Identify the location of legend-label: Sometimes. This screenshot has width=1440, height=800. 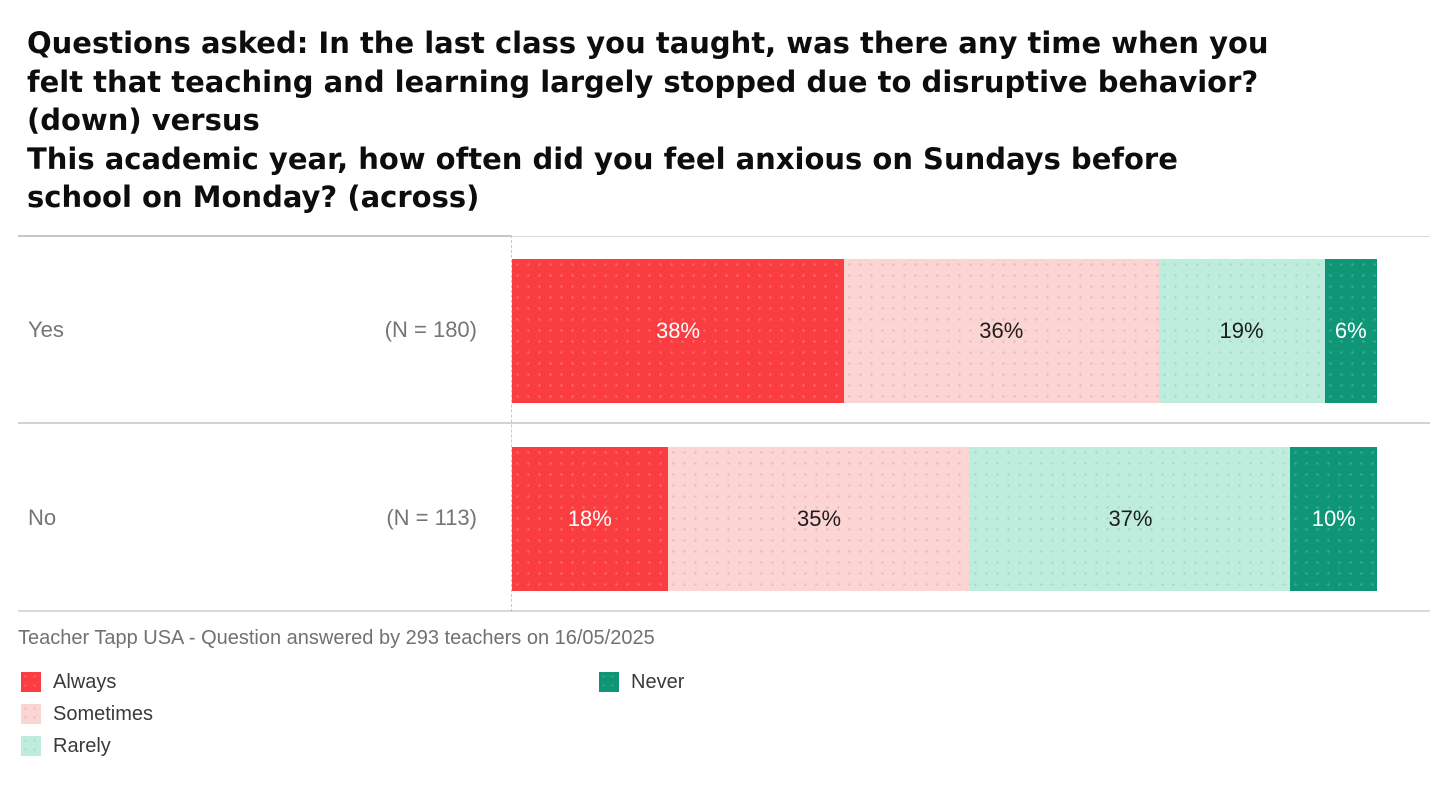
(103, 713).